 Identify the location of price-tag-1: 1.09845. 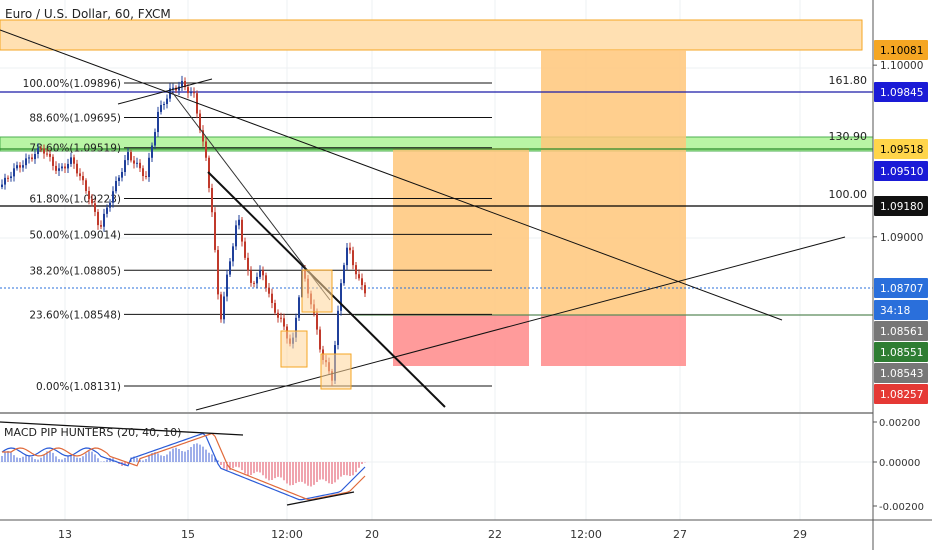
(901, 92).